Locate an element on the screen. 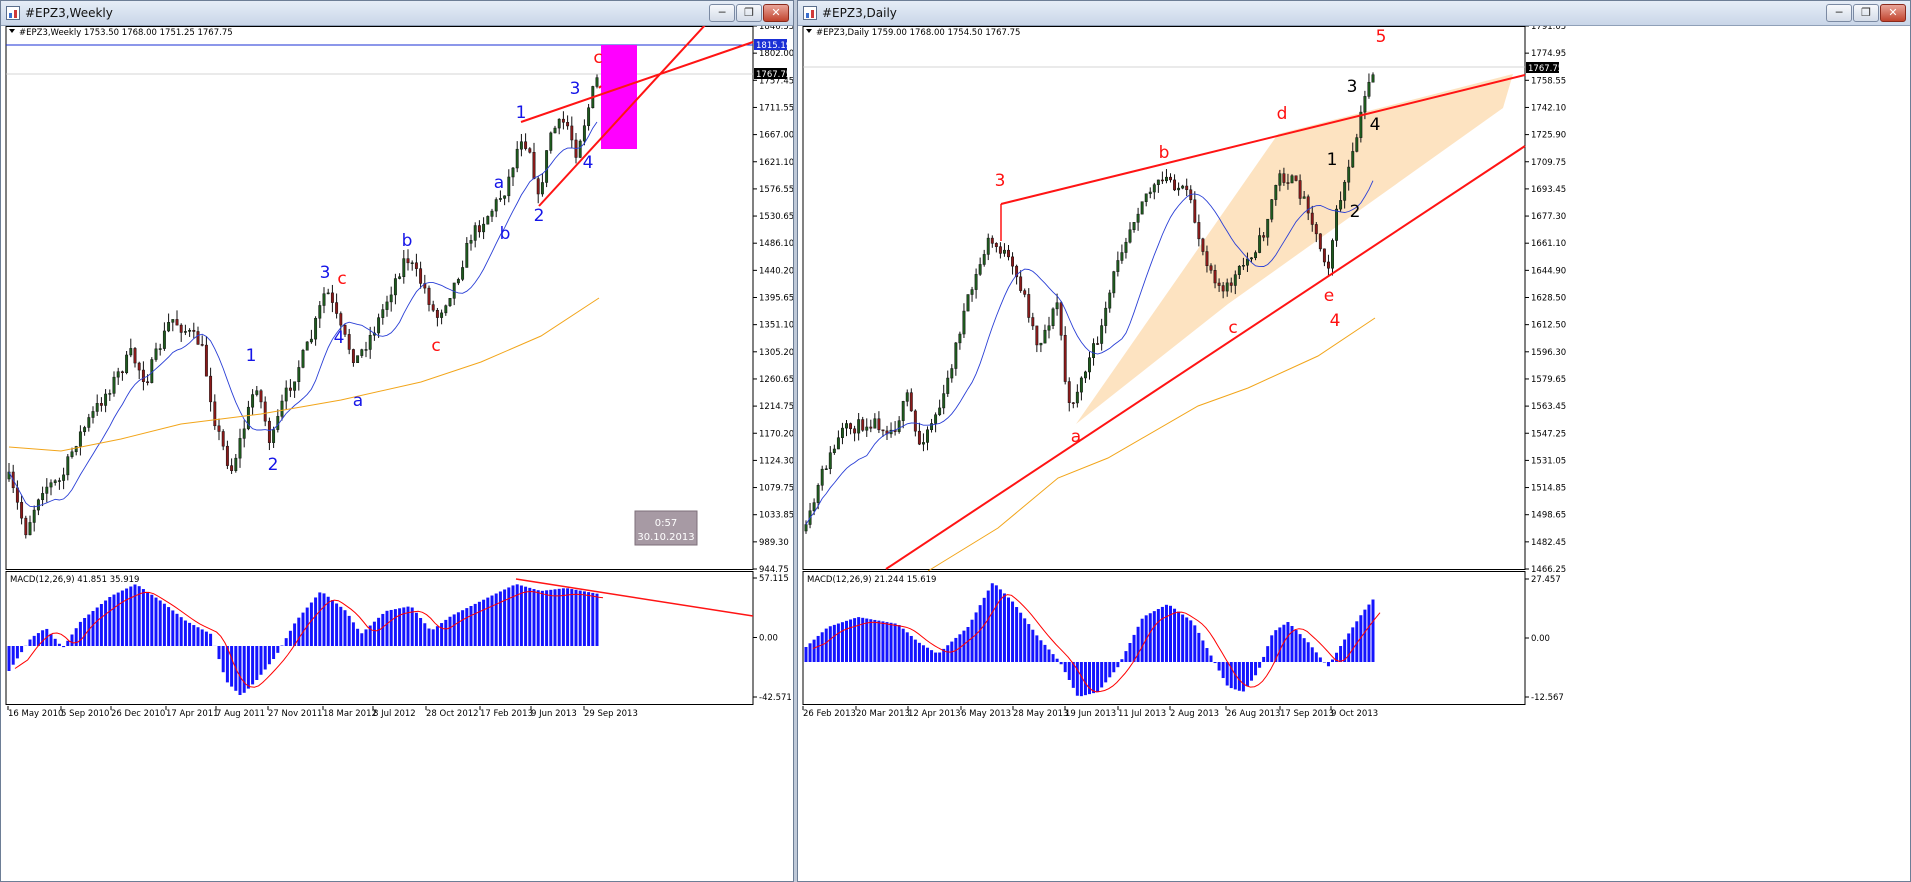 The image size is (1911, 882). weekly-titlebar: #EPZ3,Weekly ─ ❐ ✕ is located at coordinates (397, 13).